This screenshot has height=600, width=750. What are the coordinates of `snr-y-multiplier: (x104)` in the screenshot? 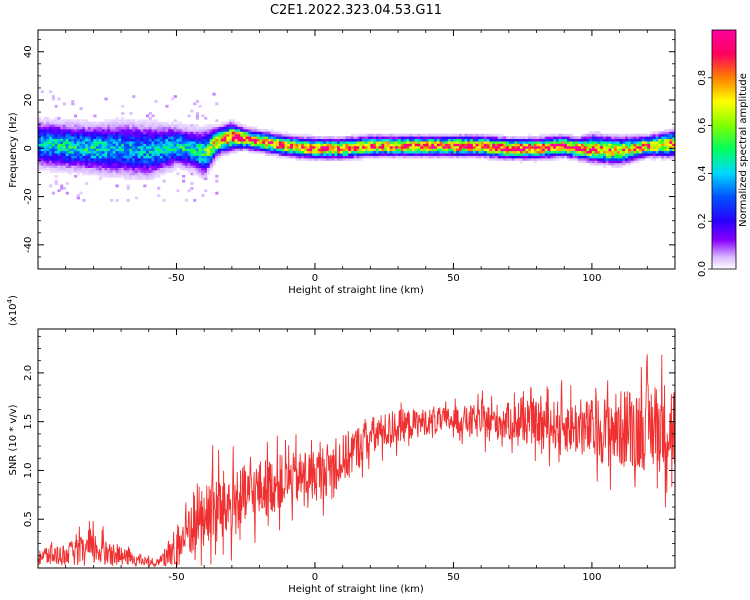 It's located at (12, 310).